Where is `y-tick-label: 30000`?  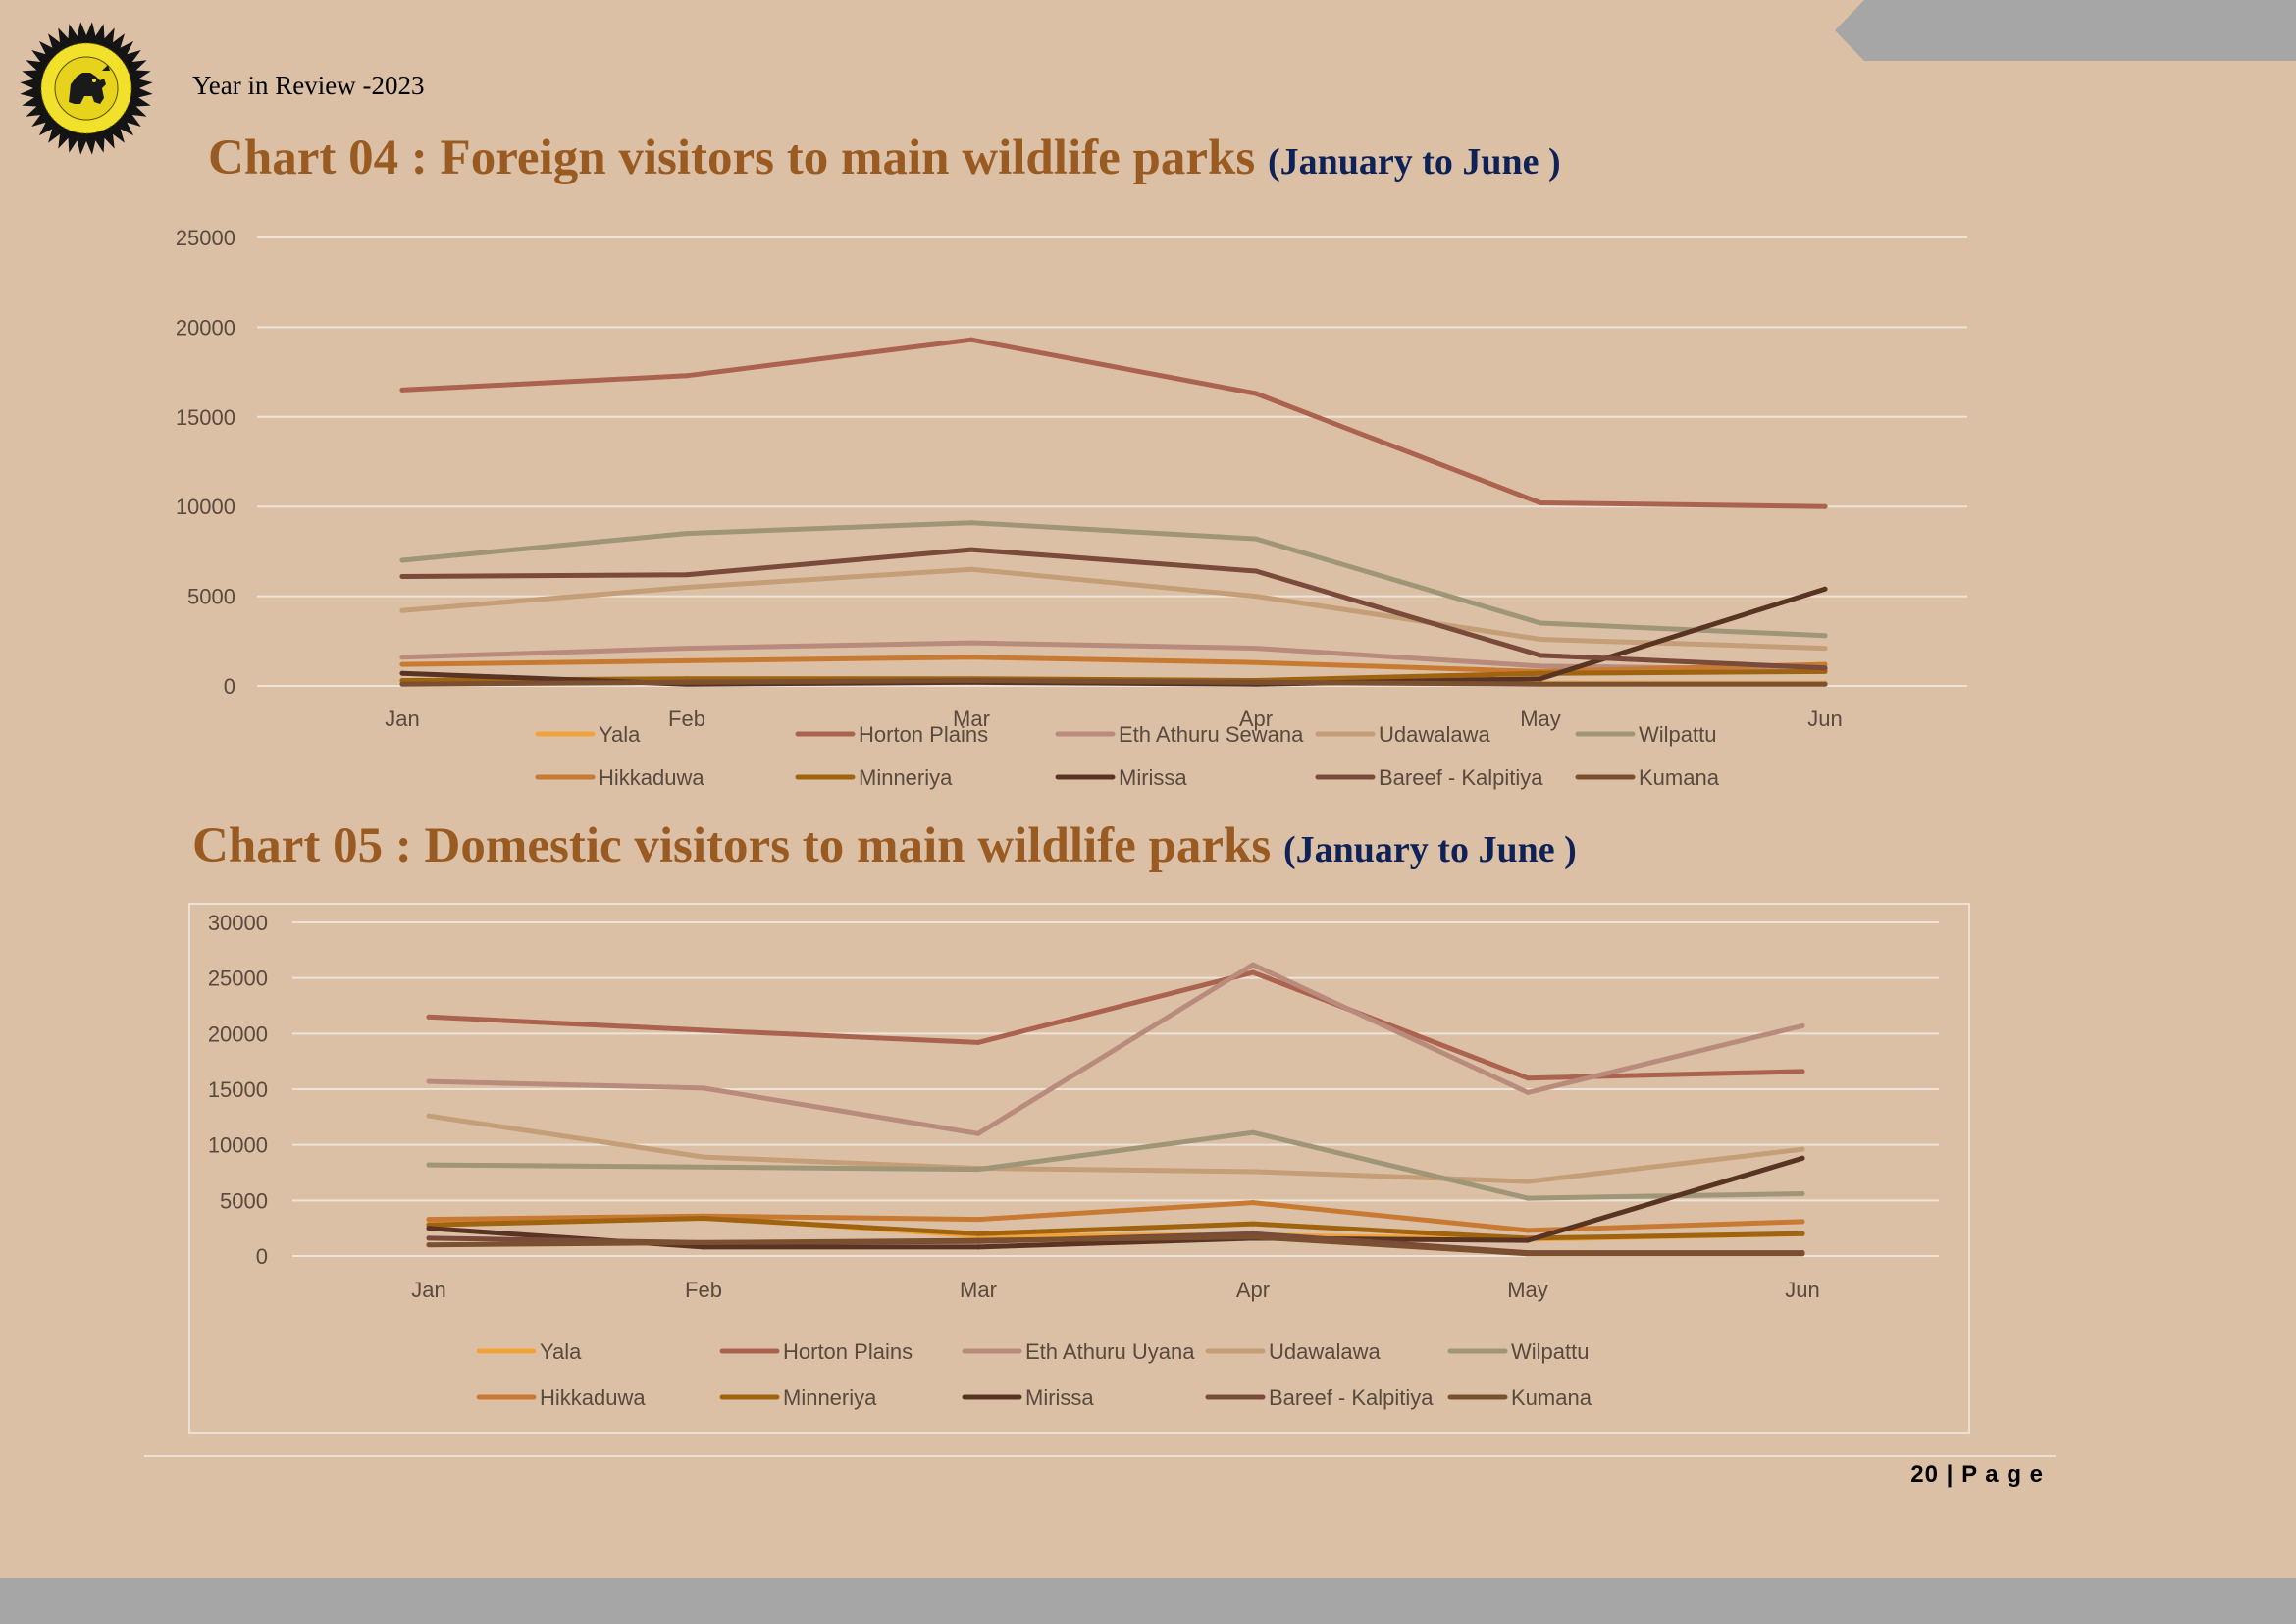
y-tick-label: 30000 is located at coordinates (238, 923).